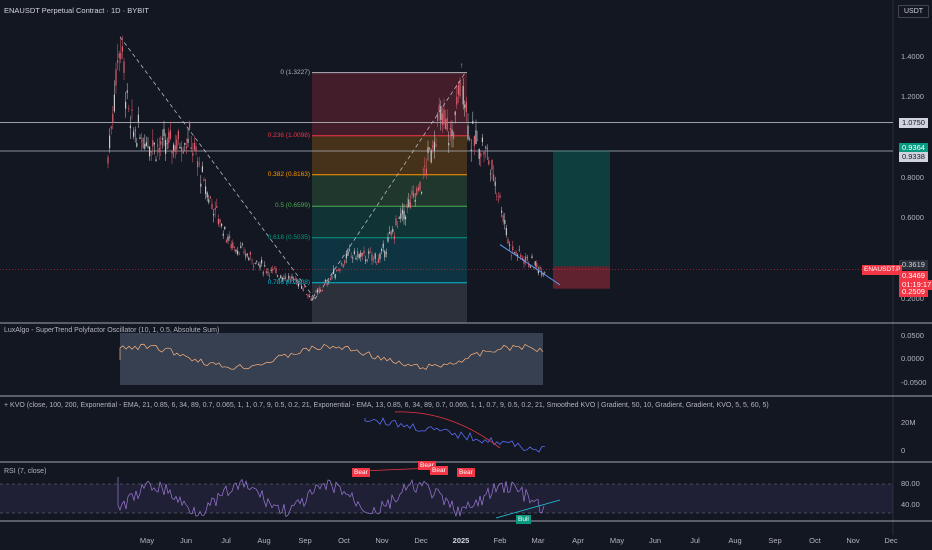  Describe the element at coordinates (578, 540) in the screenshot. I see `time-tick: Apr` at that location.